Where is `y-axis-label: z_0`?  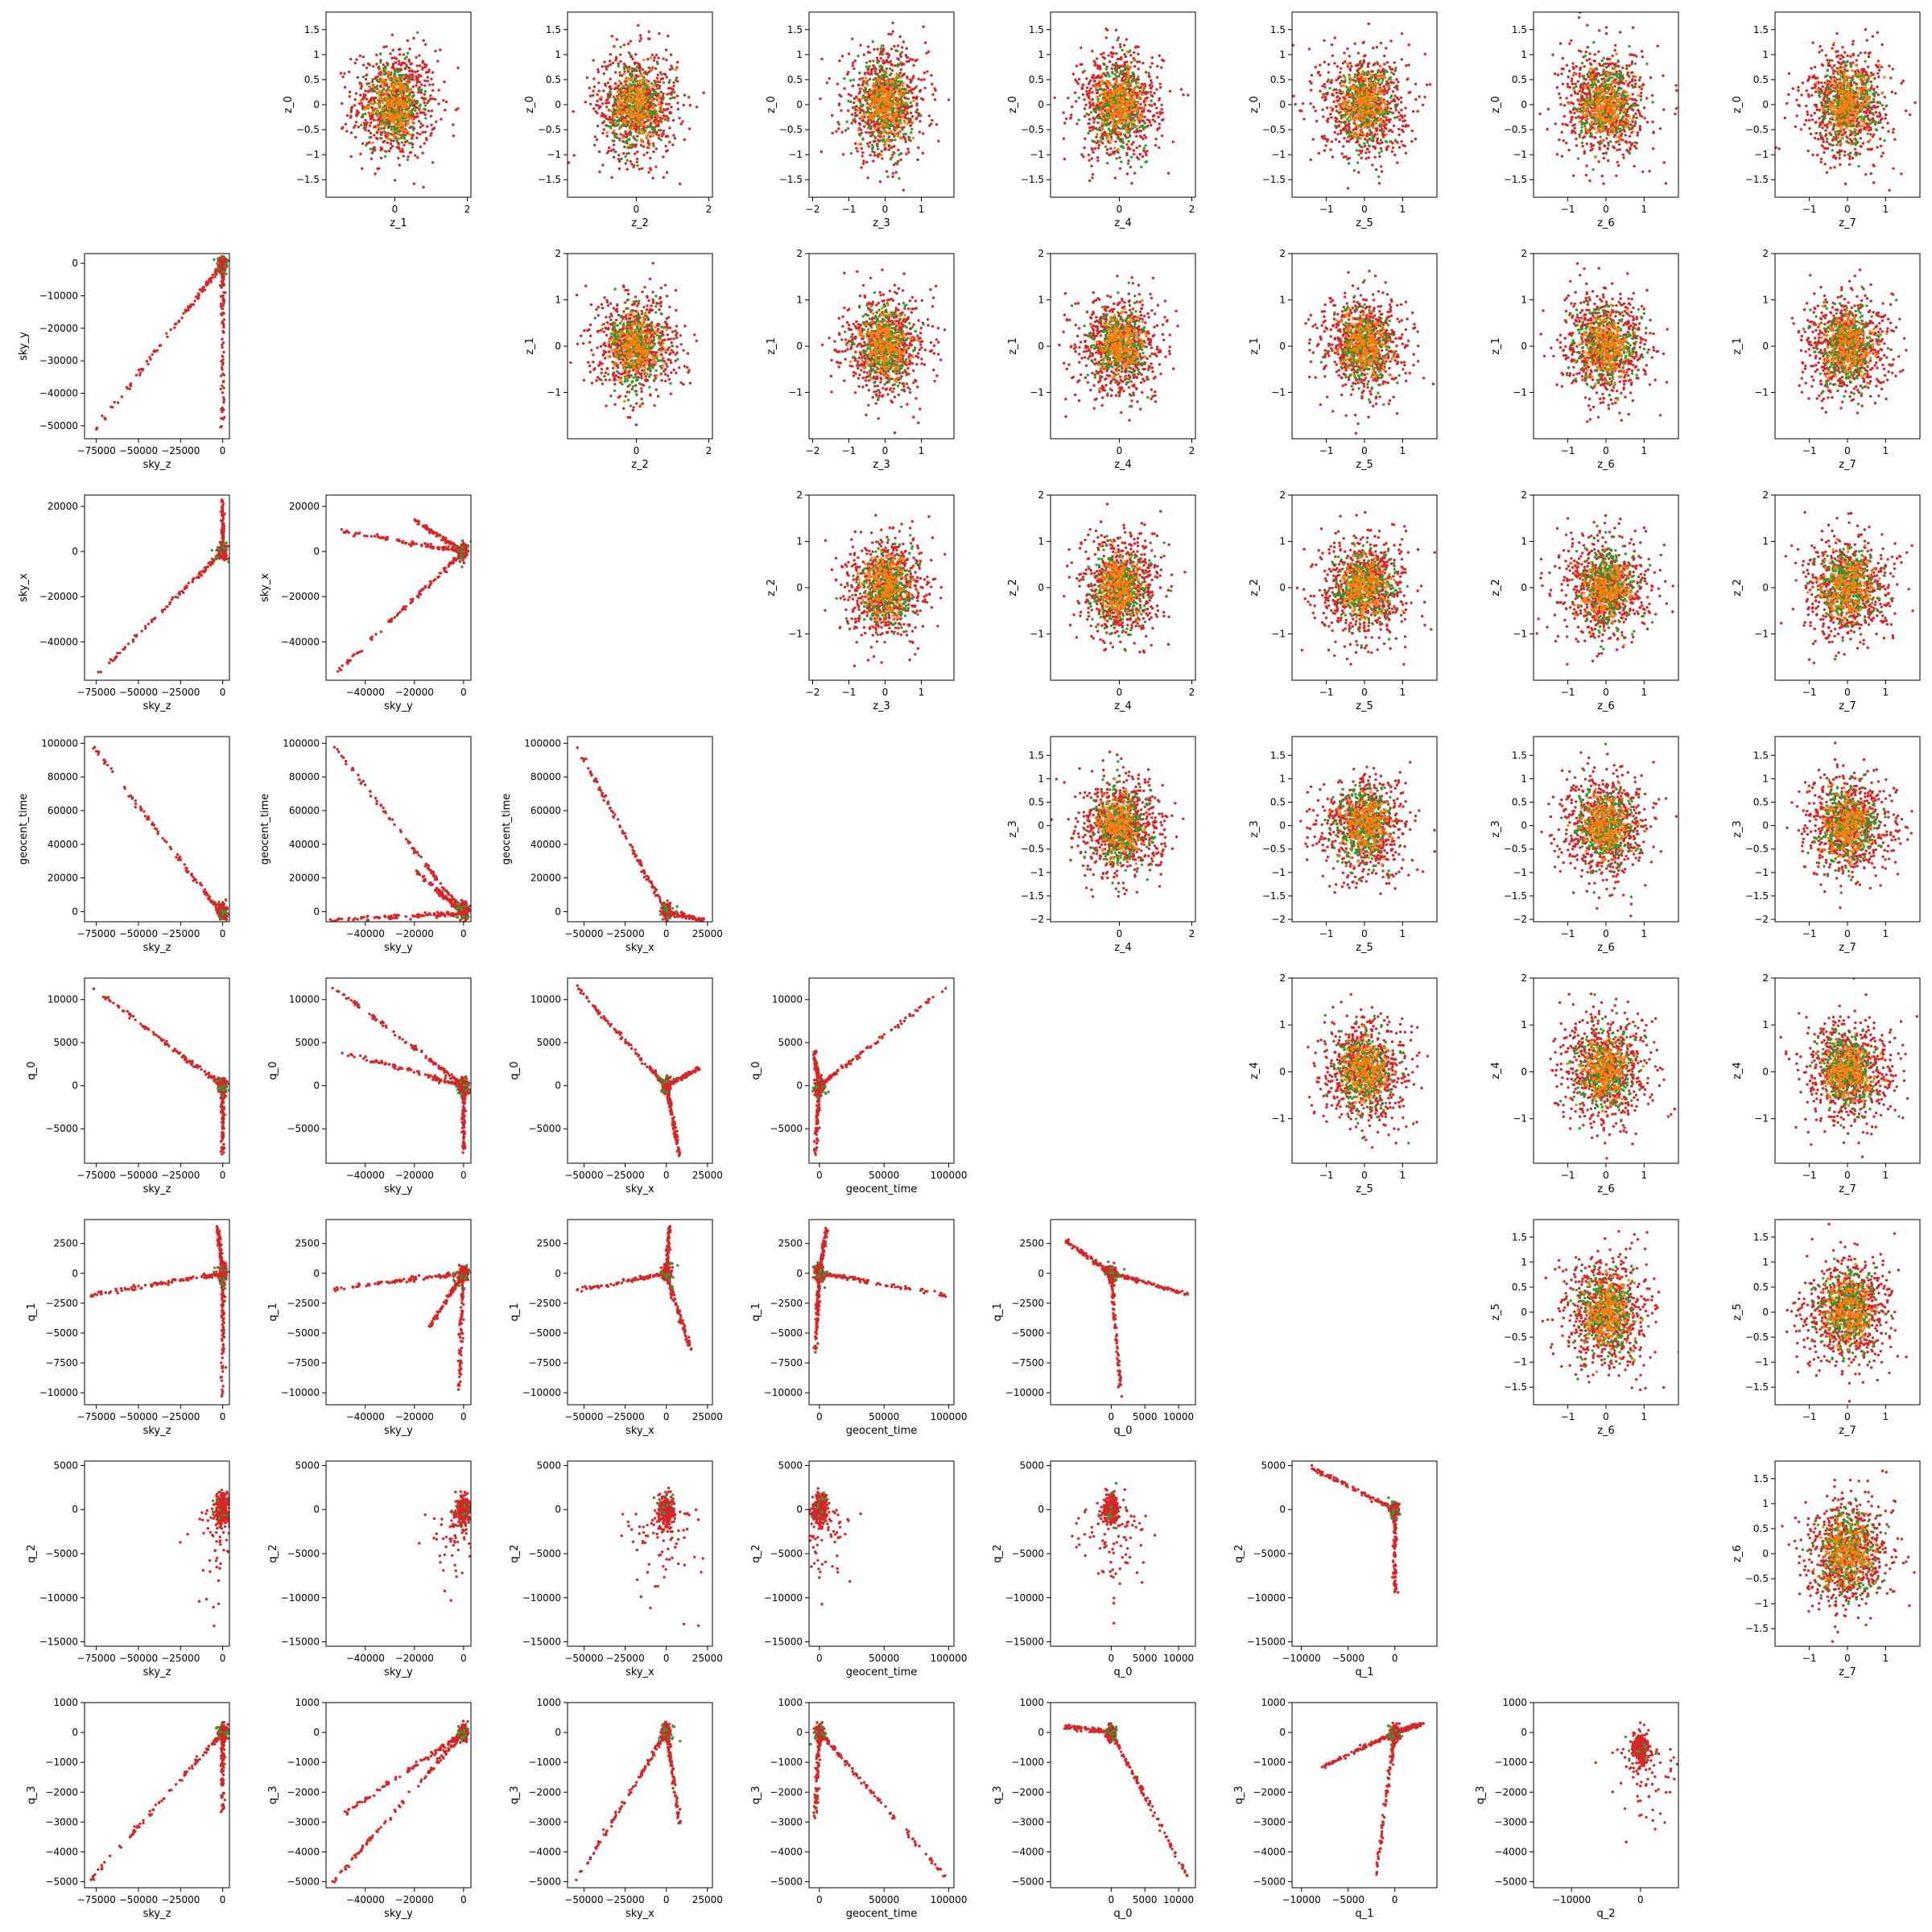 y-axis-label: z_0 is located at coordinates (530, 105).